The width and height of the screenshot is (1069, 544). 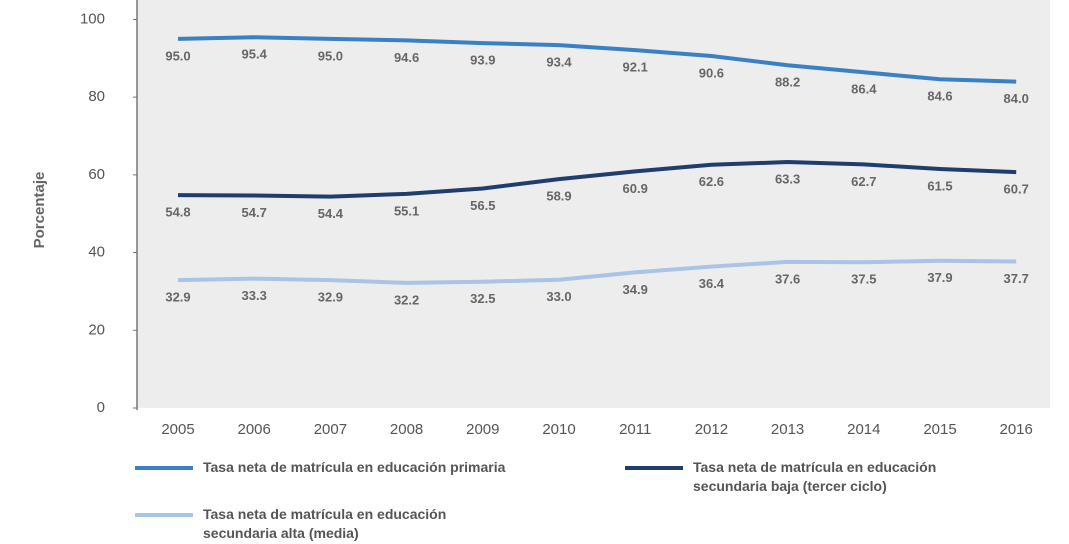 I want to click on data-label: 84.0, so click(x=1016, y=98).